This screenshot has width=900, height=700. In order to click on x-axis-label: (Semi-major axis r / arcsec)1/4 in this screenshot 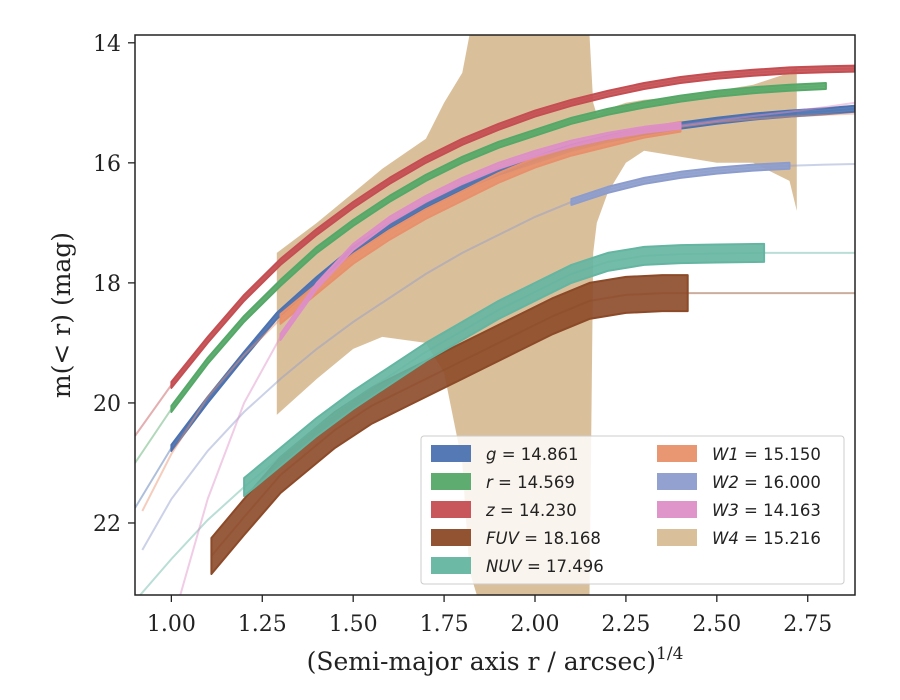, I will do `click(495, 660)`.